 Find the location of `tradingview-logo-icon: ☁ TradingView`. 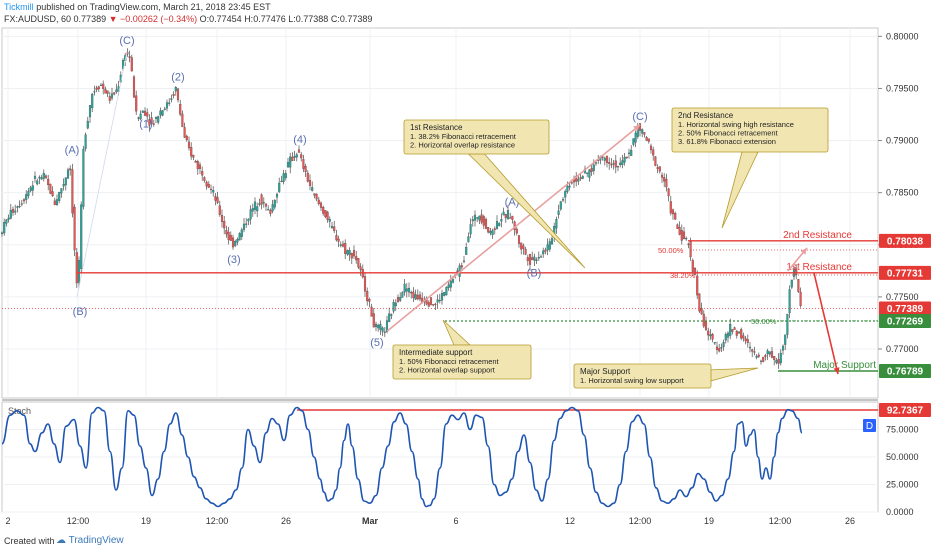

tradingview-logo-icon: ☁ TradingView is located at coordinates (90, 540).